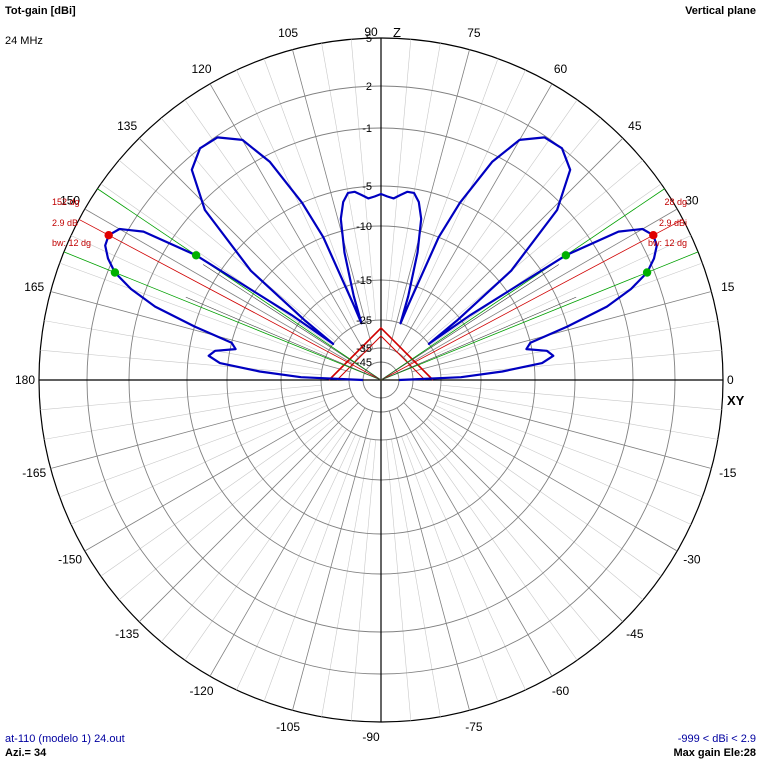 This screenshot has height=761, width=761. What do you see at coordinates (288, 33) in the screenshot?
I see `angle-label: 105` at bounding box center [288, 33].